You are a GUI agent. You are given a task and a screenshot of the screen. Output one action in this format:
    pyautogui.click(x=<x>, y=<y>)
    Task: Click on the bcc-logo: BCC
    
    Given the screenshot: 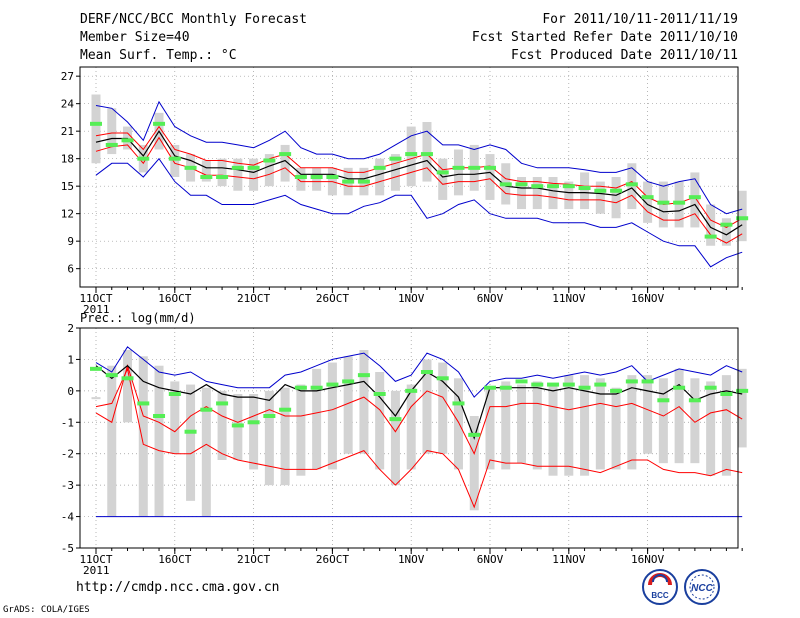 What is the action you would take?
    pyautogui.click(x=660, y=587)
    